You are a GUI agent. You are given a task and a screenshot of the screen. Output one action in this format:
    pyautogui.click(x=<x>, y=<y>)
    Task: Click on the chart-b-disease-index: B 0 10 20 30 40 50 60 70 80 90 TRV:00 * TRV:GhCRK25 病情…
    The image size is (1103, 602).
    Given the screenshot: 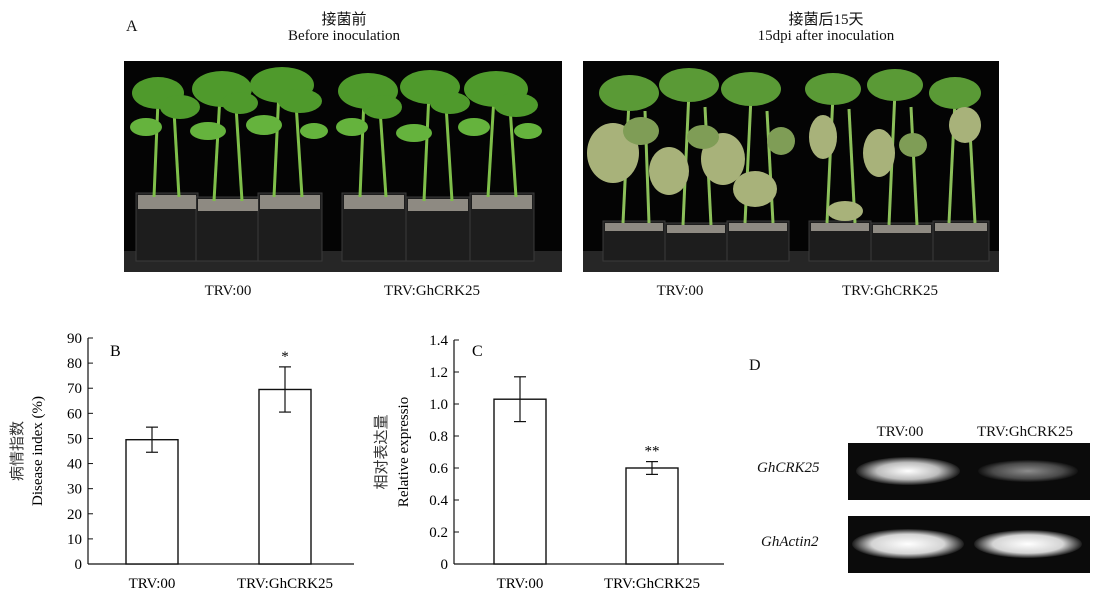 What is the action you would take?
    pyautogui.click(x=181, y=461)
    